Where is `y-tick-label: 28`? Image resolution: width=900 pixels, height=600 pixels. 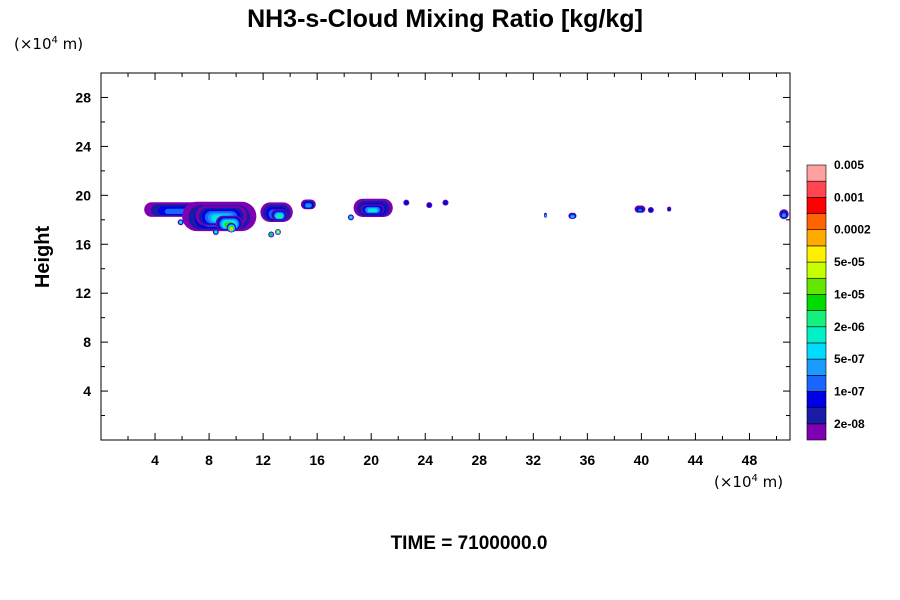
y-tick-label: 28 is located at coordinates (83, 97).